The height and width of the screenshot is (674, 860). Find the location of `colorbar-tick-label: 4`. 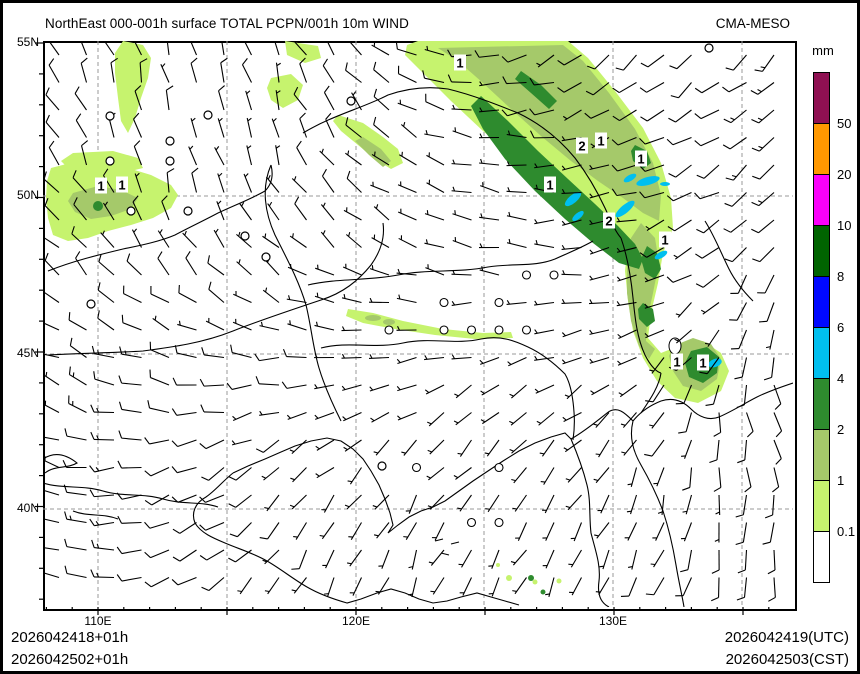

colorbar-tick-label: 4 is located at coordinates (841, 378).